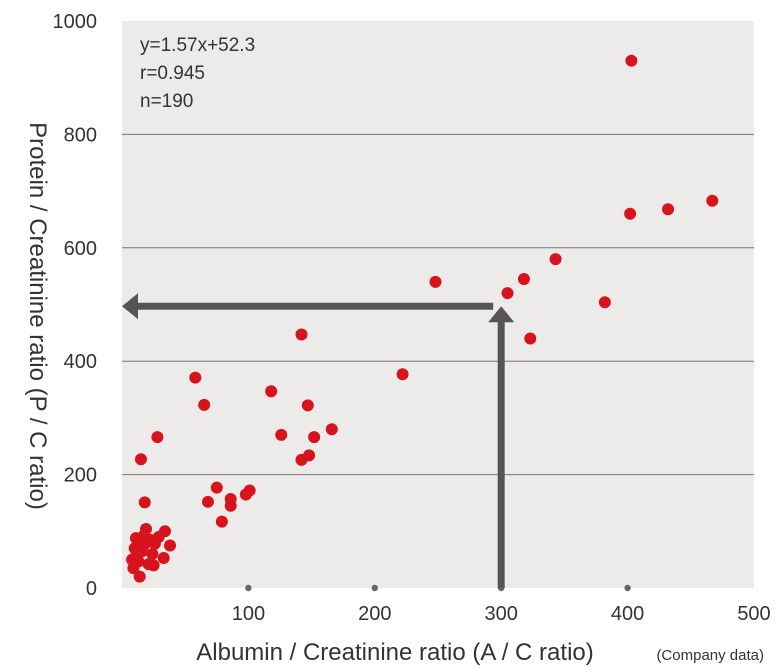 The image size is (780, 668). What do you see at coordinates (80, 476) in the screenshot?
I see `y-tick-label: 200` at bounding box center [80, 476].